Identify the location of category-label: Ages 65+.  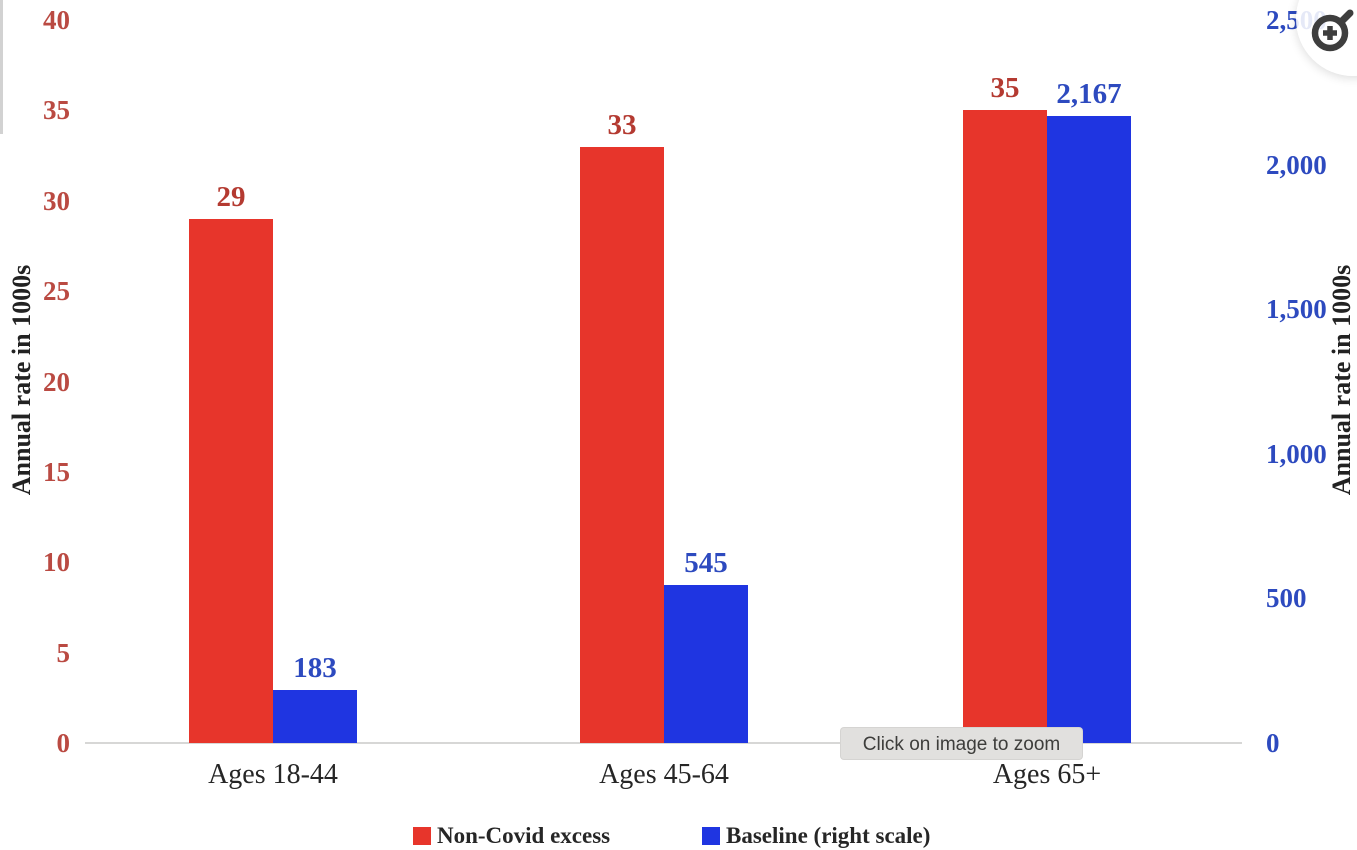
(1047, 774).